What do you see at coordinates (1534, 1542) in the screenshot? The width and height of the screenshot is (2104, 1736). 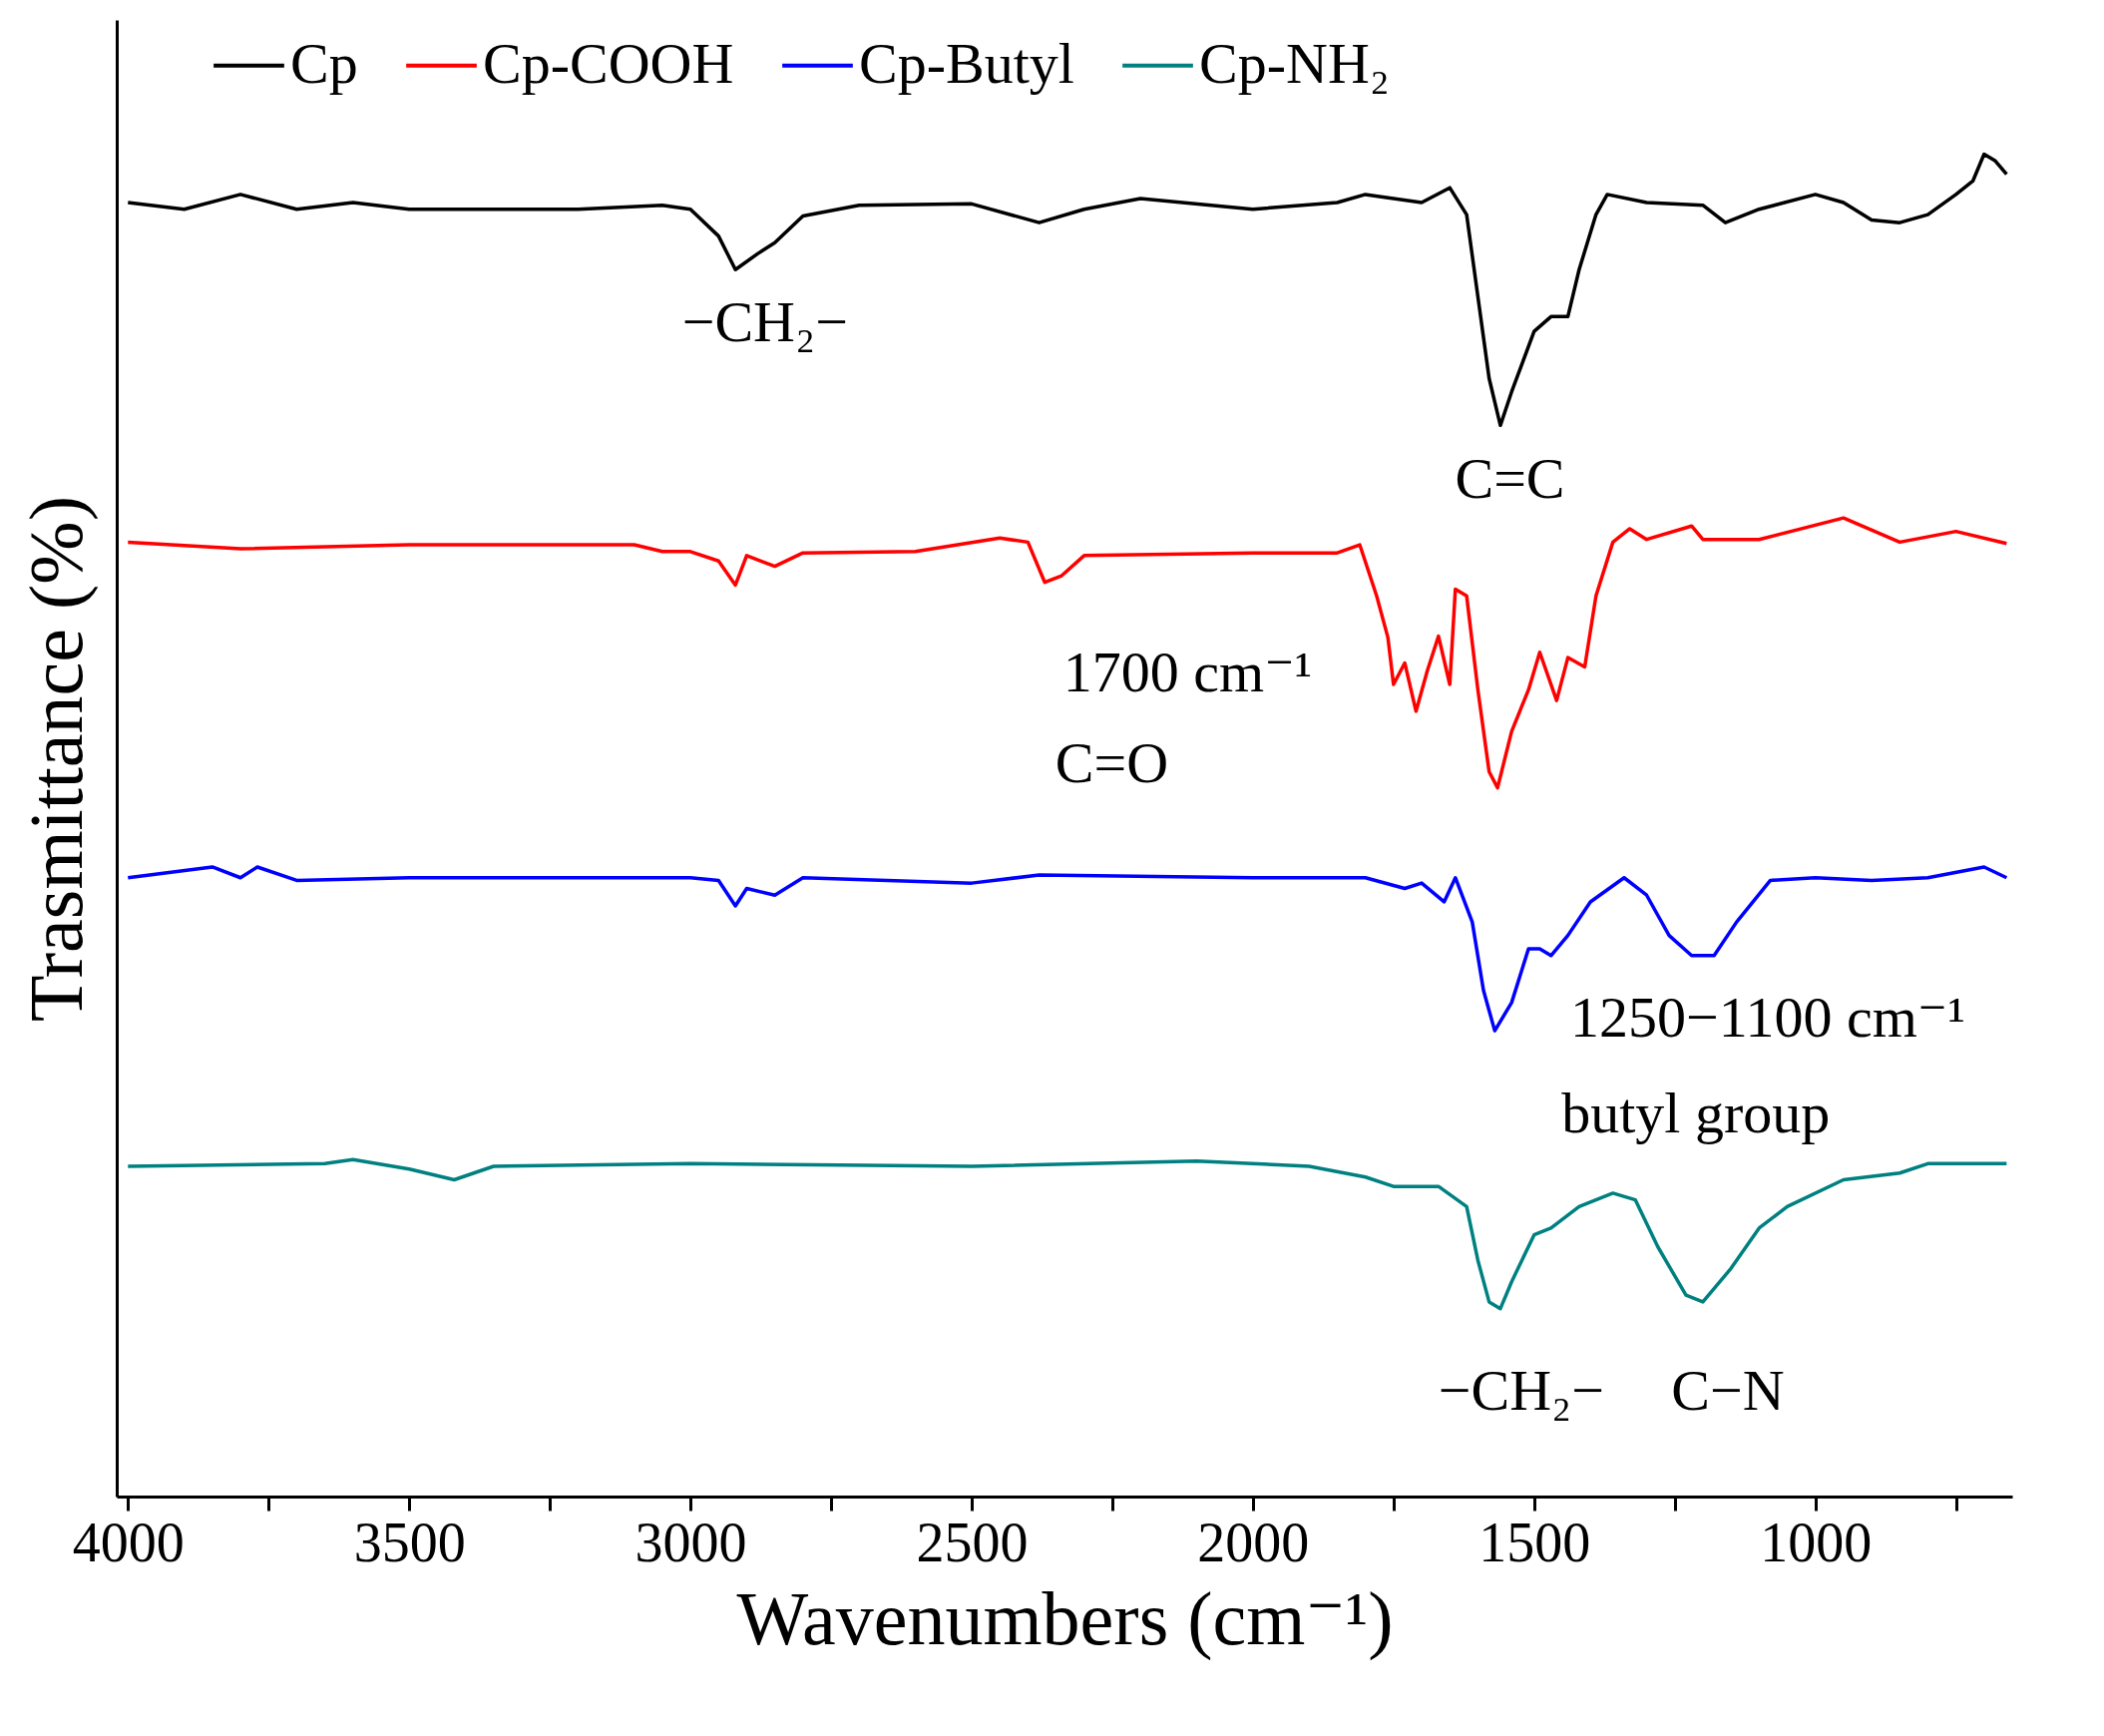 I see `x-tick-label: 1500` at bounding box center [1534, 1542].